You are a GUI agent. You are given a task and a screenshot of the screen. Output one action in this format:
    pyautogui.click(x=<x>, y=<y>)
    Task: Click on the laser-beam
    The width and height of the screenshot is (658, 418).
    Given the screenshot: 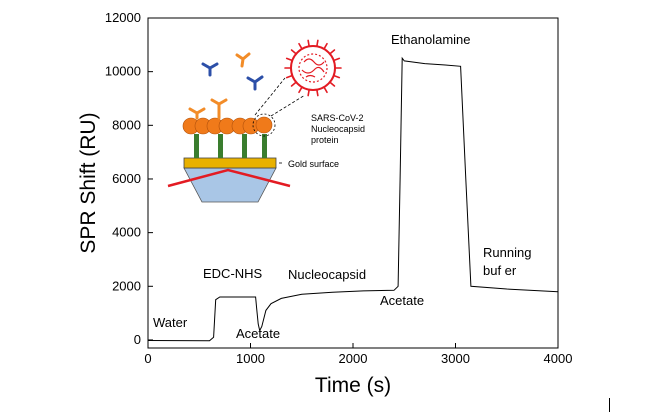 What is the action you would take?
    pyautogui.click(x=229, y=178)
    